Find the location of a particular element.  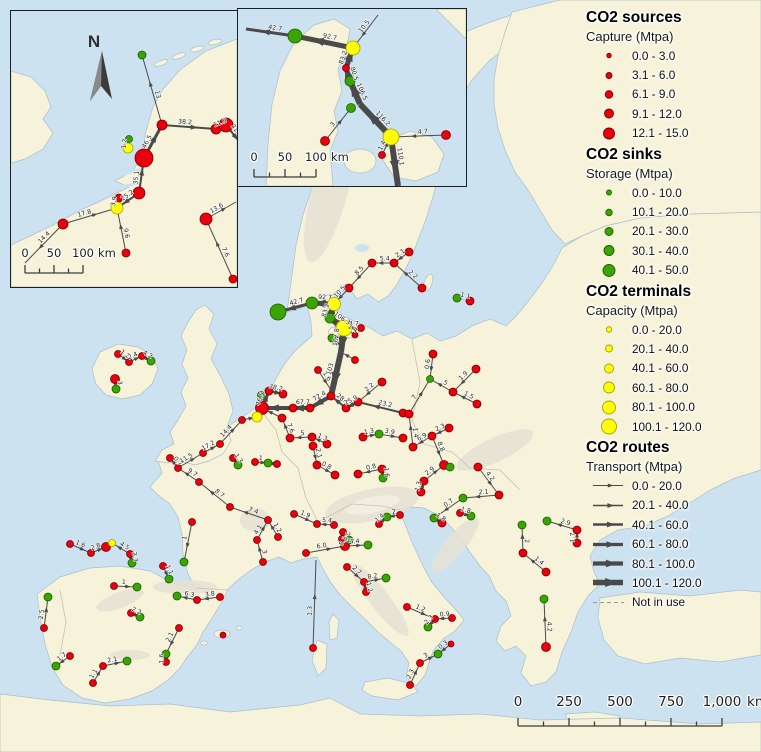

route-flow-label: 7 is located at coordinates (415, 397).